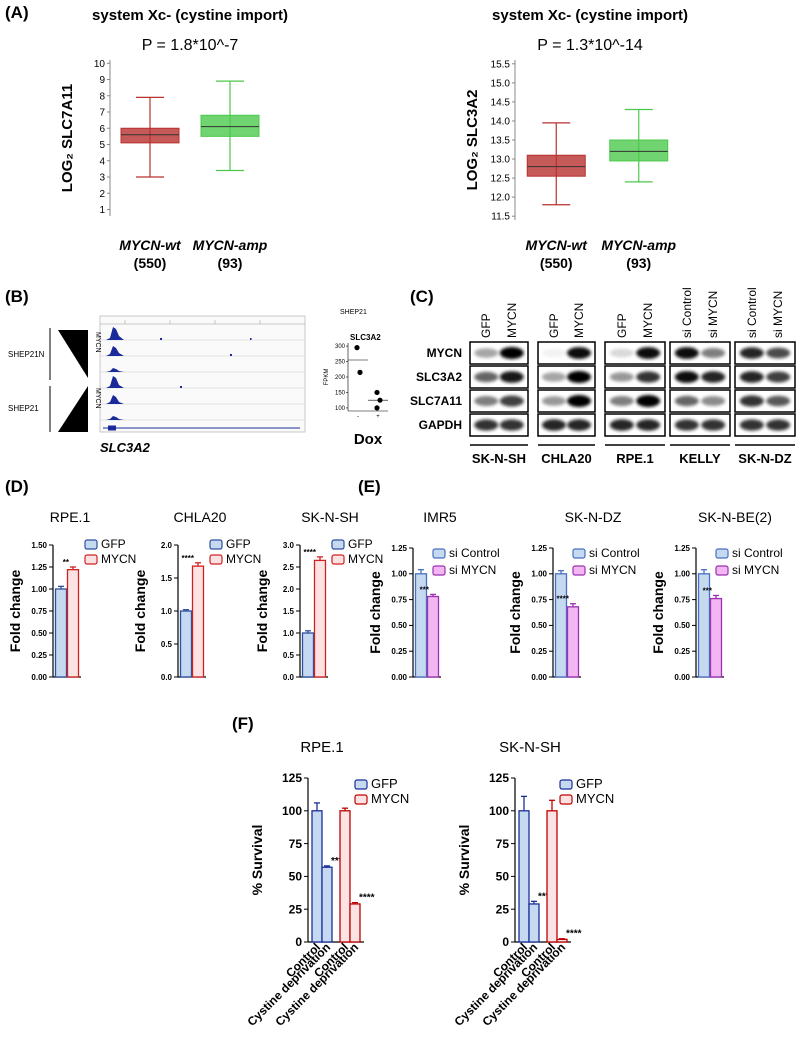 This screenshot has width=808, height=1050. Describe the element at coordinates (26, 354) in the screenshot. I see `track-group-label: SHEP21N` at that location.